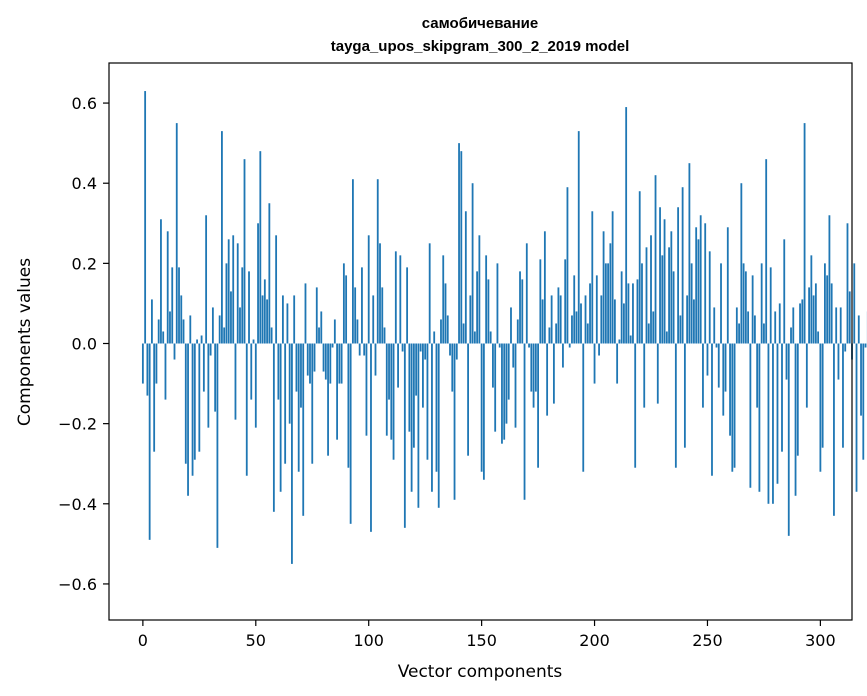  What do you see at coordinates (820, 640) in the screenshot?
I see `x-tick-label: 300` at bounding box center [820, 640].